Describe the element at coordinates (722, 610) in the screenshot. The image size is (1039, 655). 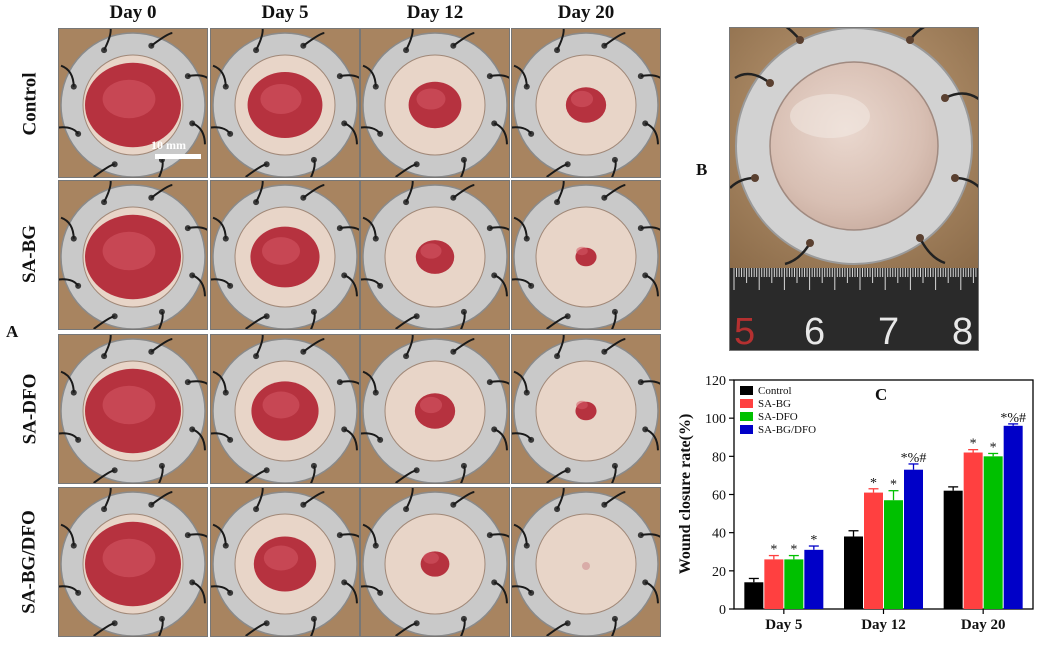
I see `y-tick-label: 0` at that location.